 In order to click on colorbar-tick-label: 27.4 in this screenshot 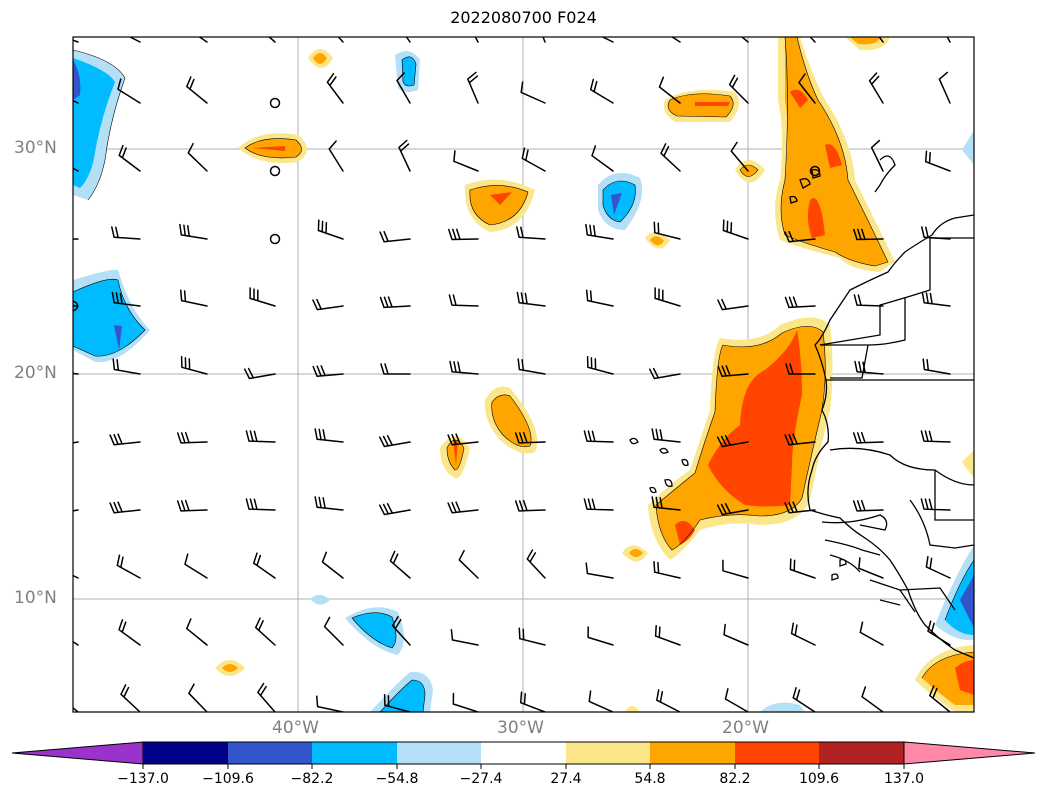, I will do `click(566, 779)`.